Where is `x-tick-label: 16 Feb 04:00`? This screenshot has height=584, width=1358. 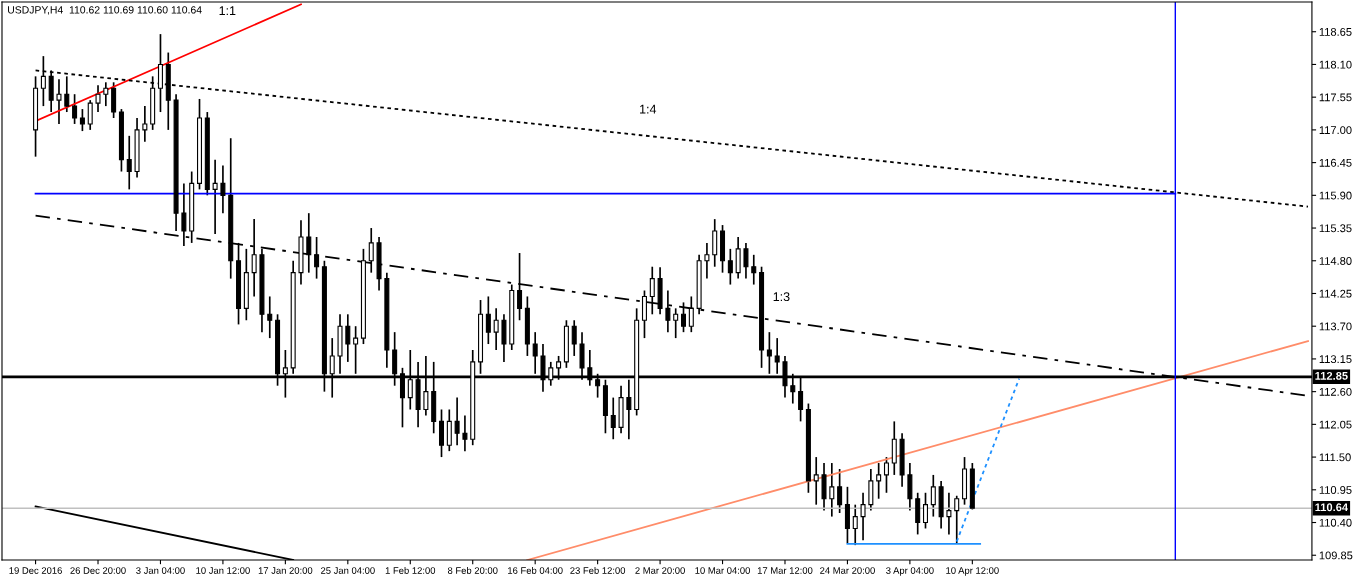
x-tick-label: 16 Feb 04:00 is located at coordinates (535, 570).